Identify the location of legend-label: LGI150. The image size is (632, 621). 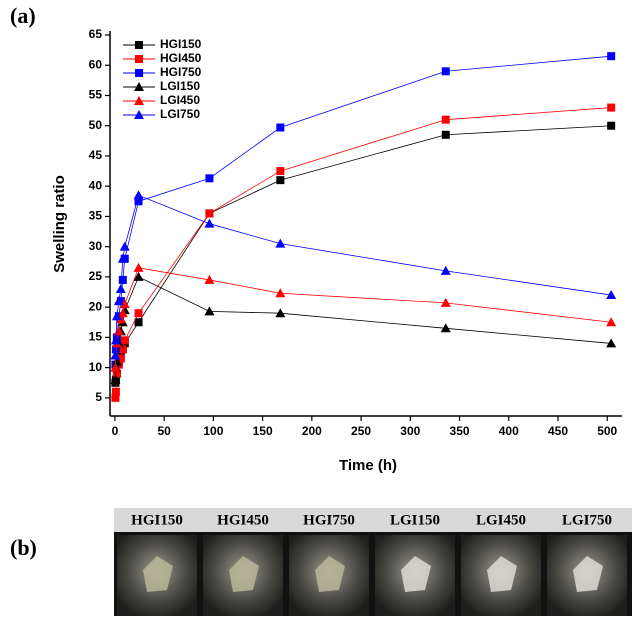
(180, 86).